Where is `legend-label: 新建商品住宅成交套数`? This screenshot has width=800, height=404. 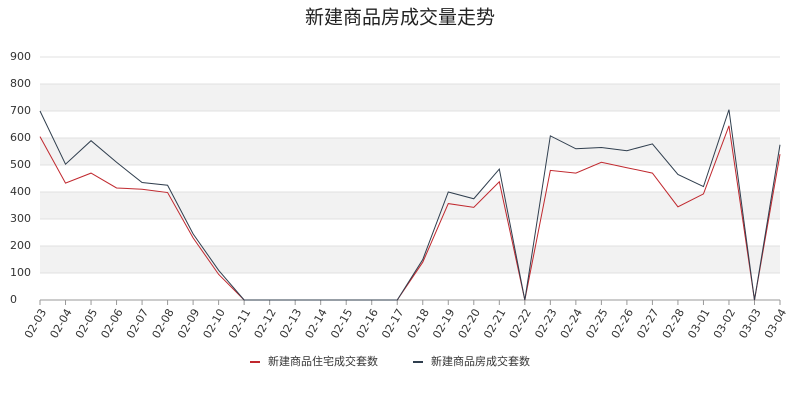 legend-label: 新建商品住宅成交套数 is located at coordinates (323, 361).